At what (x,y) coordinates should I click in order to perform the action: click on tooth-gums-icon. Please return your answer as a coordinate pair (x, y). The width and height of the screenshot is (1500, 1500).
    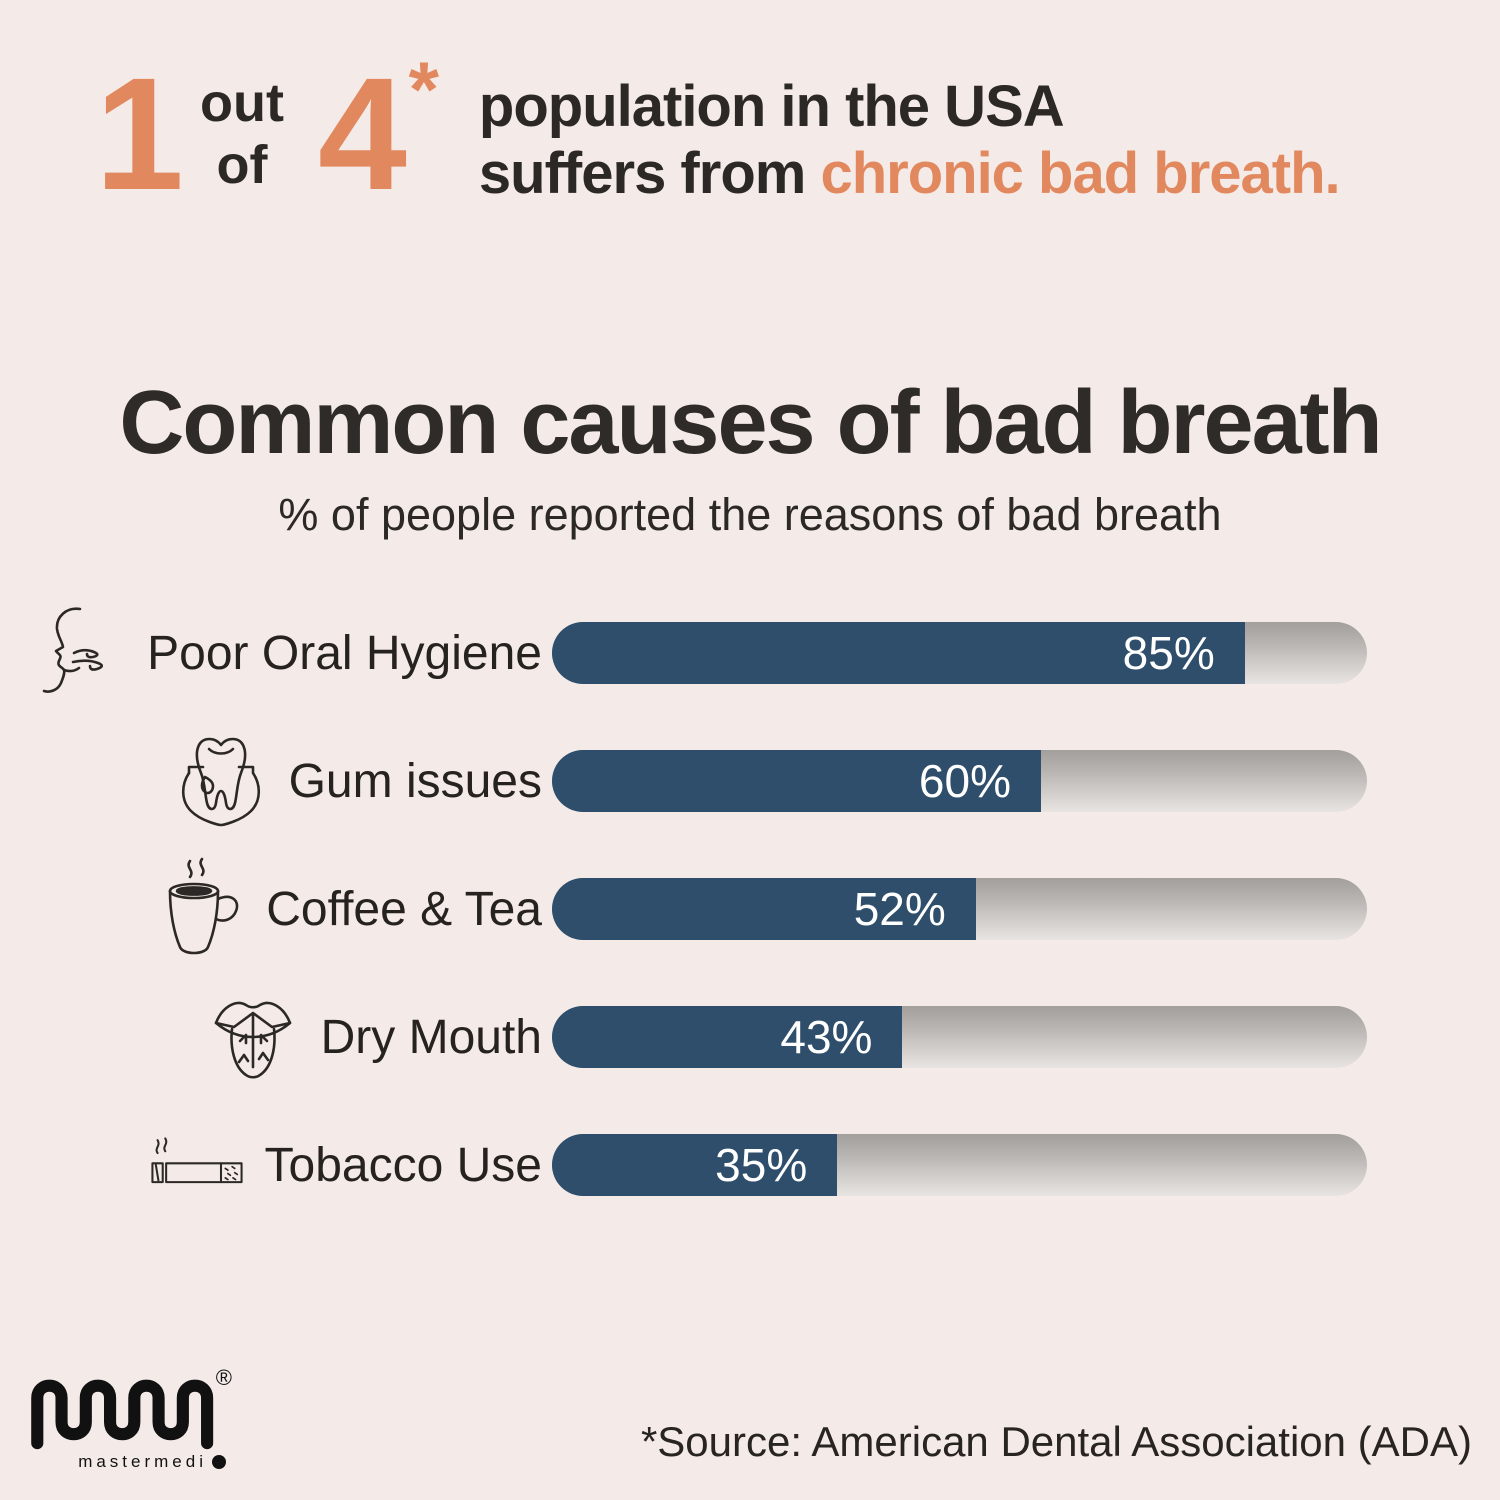
    Looking at the image, I should click on (221, 781).